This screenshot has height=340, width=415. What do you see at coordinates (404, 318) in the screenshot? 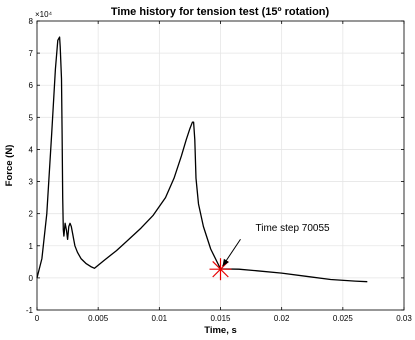
I see `x-tick-label: 0.03` at bounding box center [404, 318].